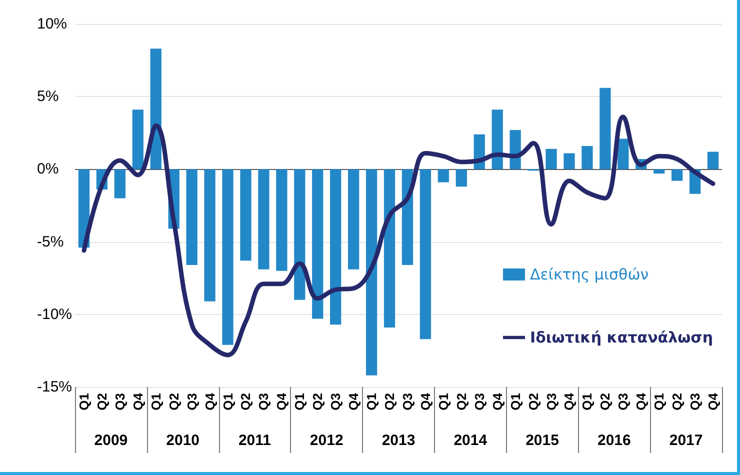  I want to click on text: 2011, so click(254, 440).